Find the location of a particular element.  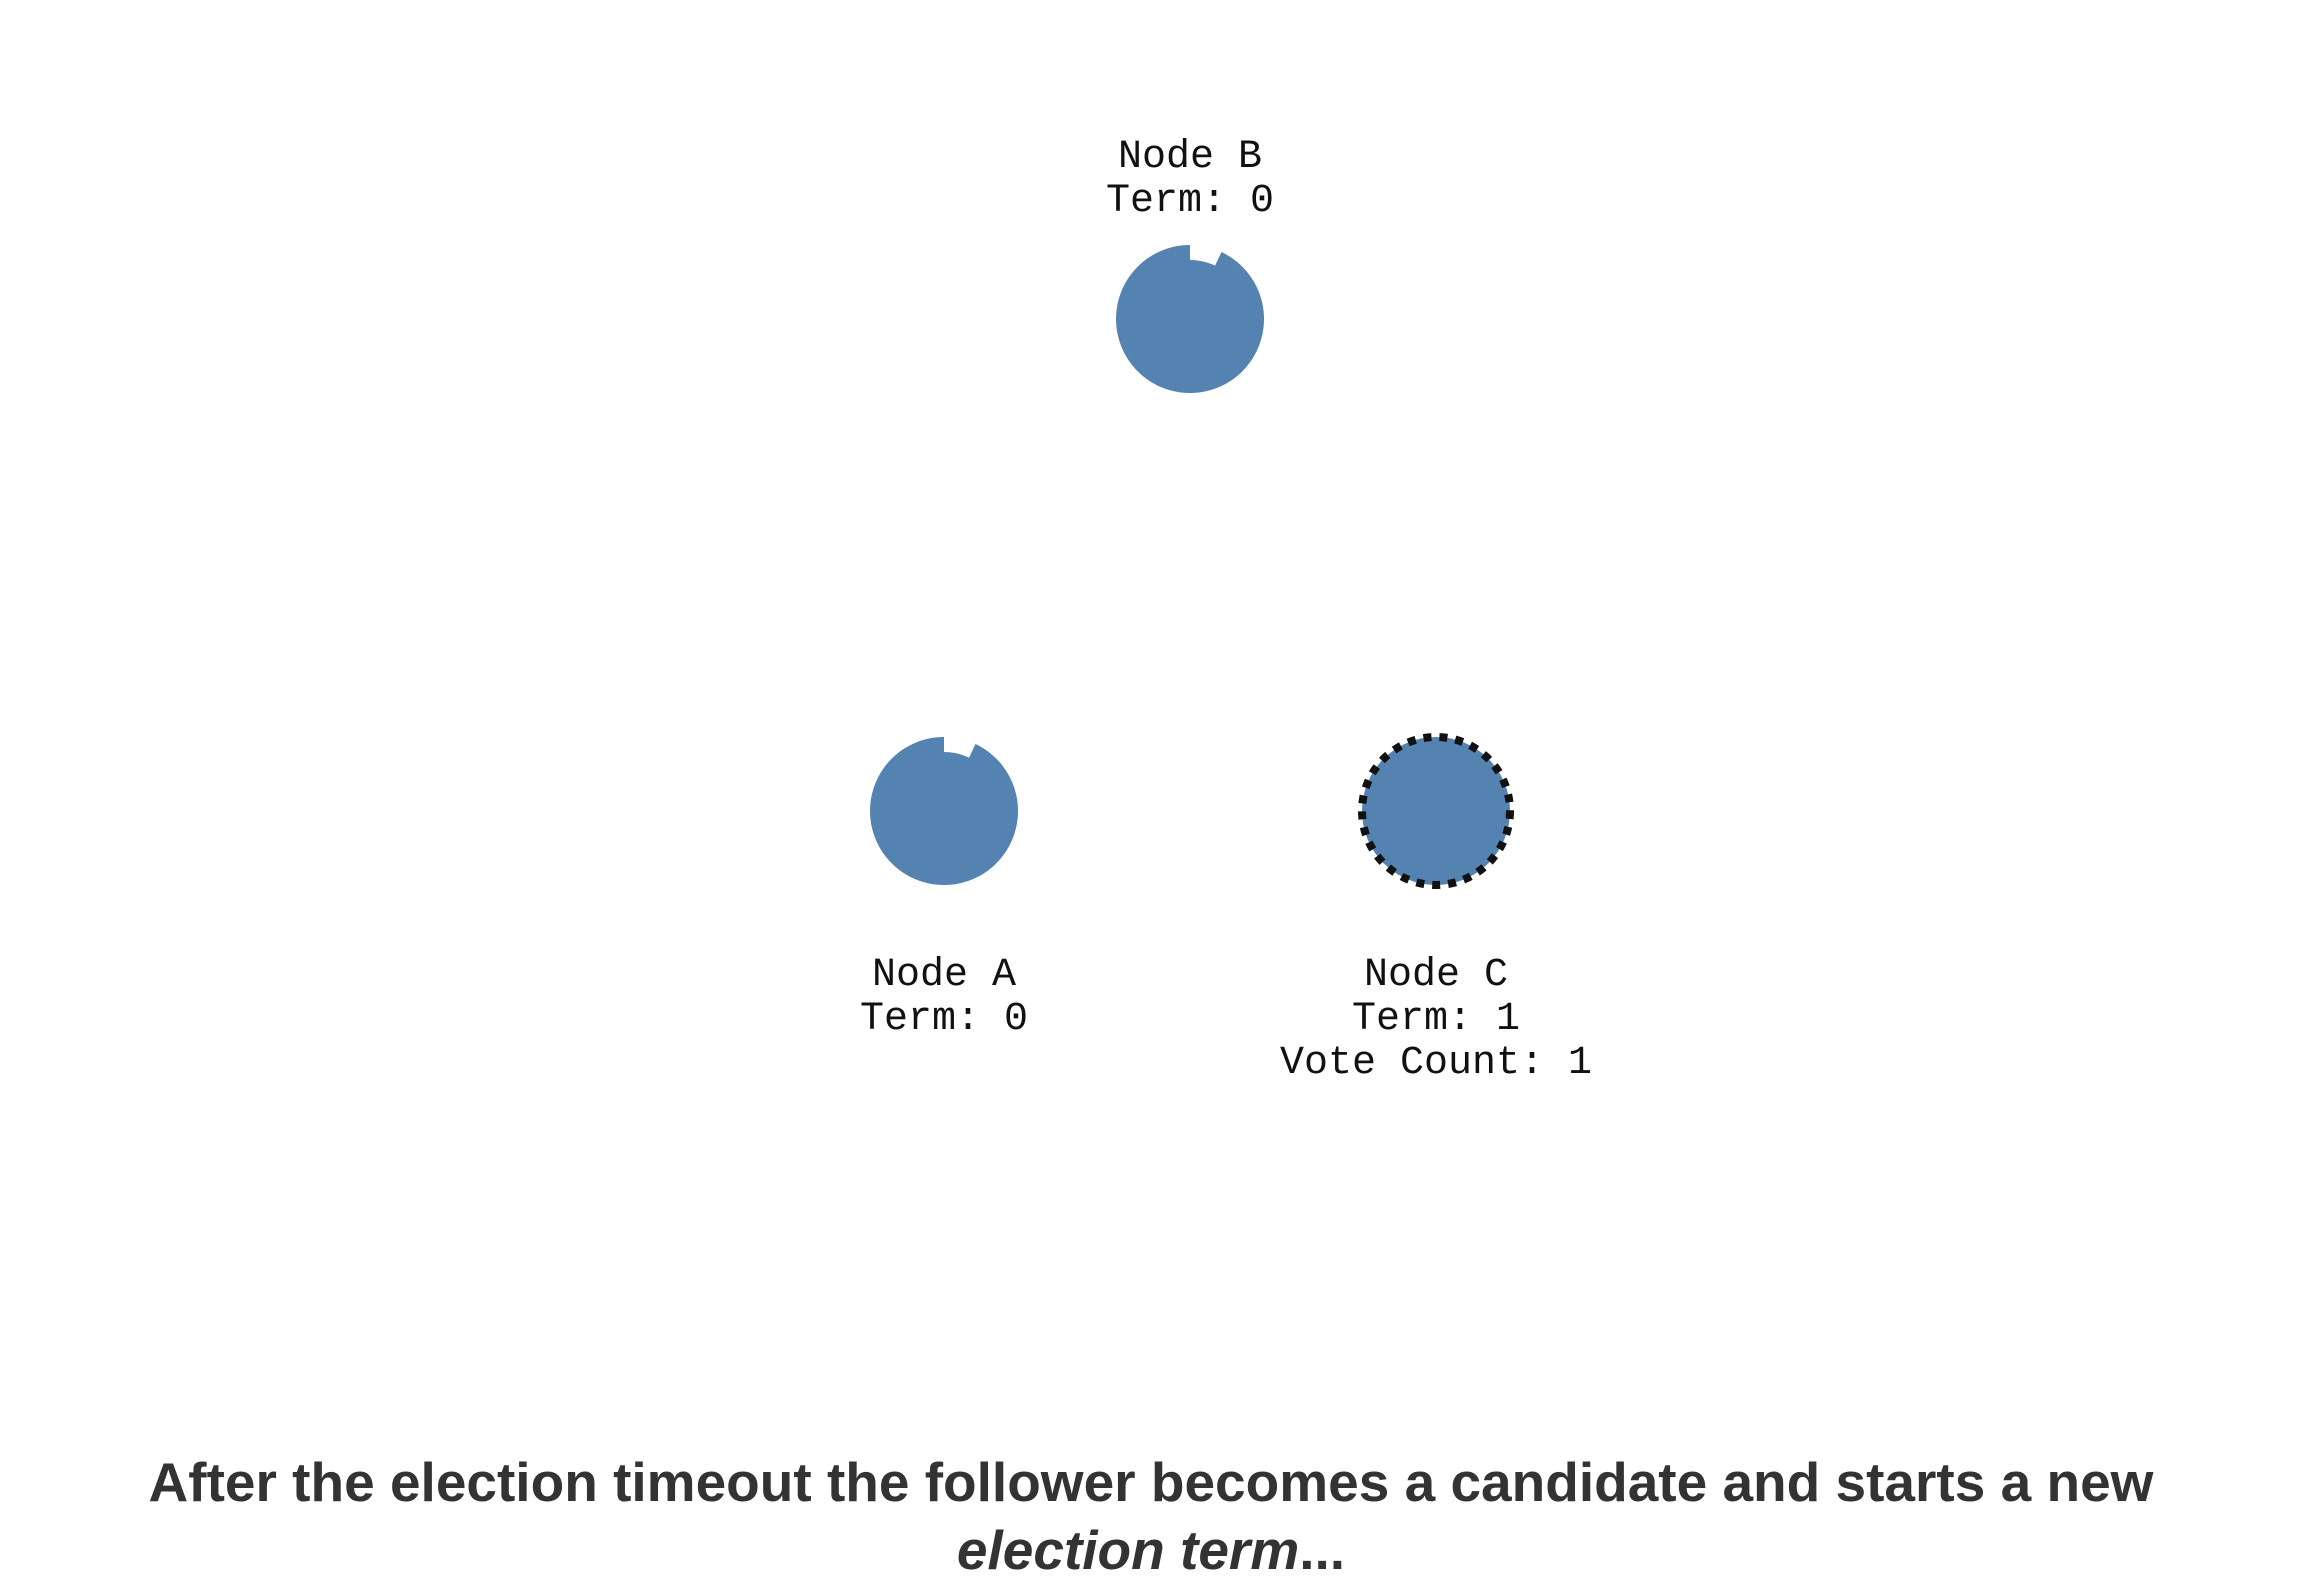

node-a-term: Term: 0 is located at coordinates (944, 1019).